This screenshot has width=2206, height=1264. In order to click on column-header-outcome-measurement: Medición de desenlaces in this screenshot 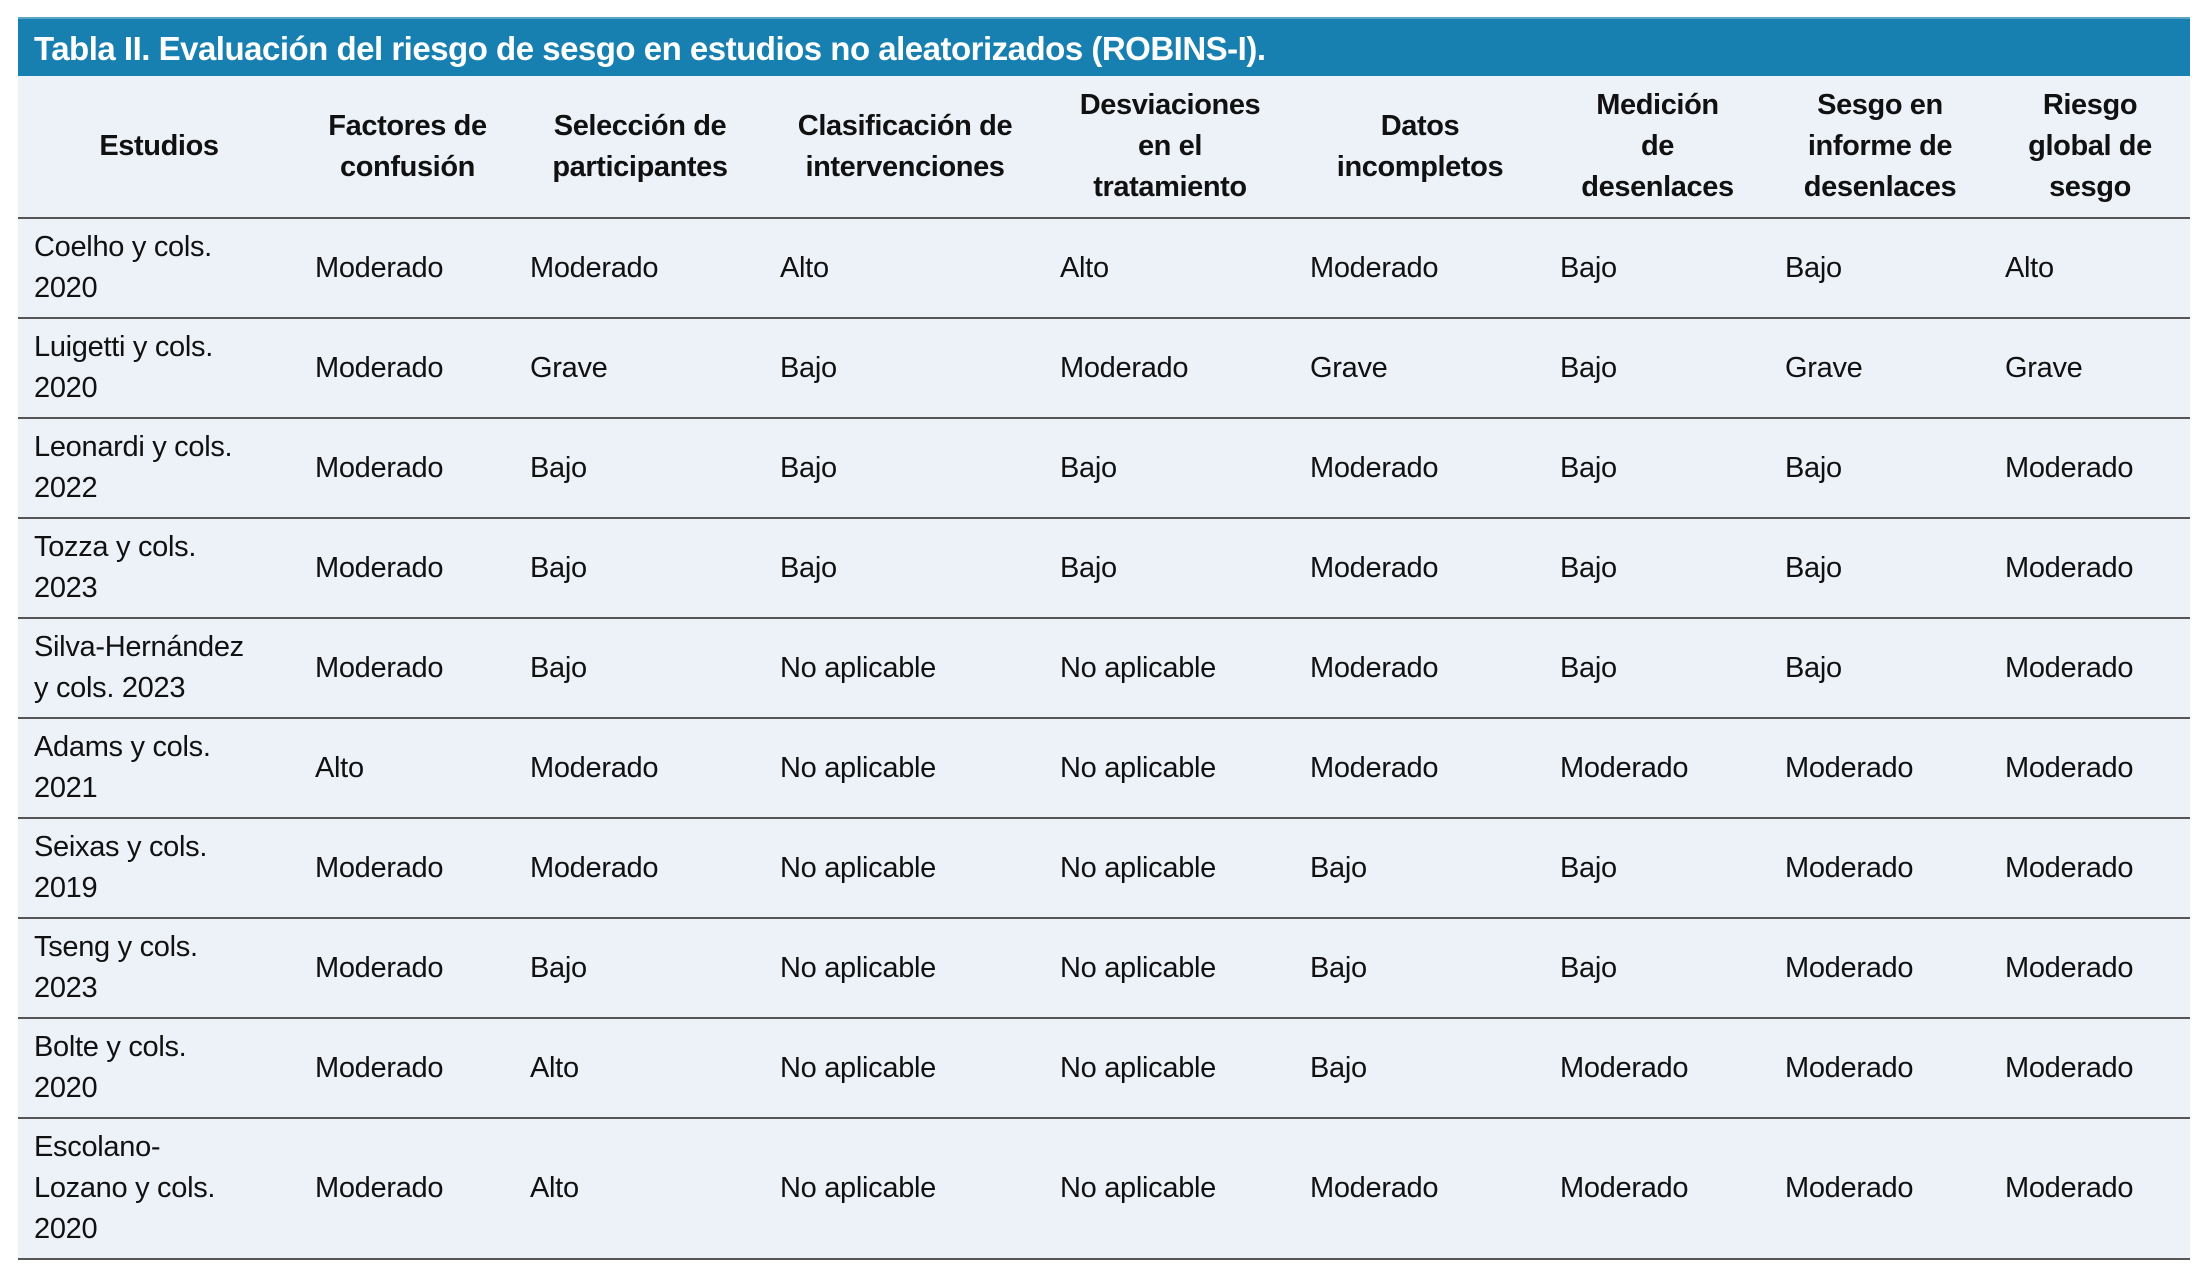, I will do `click(1657, 147)`.